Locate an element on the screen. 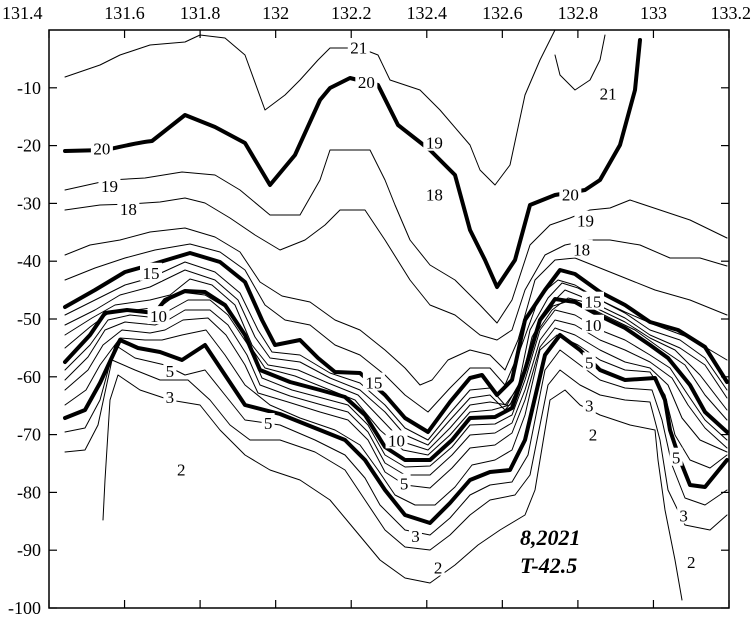 The width and height of the screenshot is (753, 621). x-tick-label: 132.6 is located at coordinates (502, 13).